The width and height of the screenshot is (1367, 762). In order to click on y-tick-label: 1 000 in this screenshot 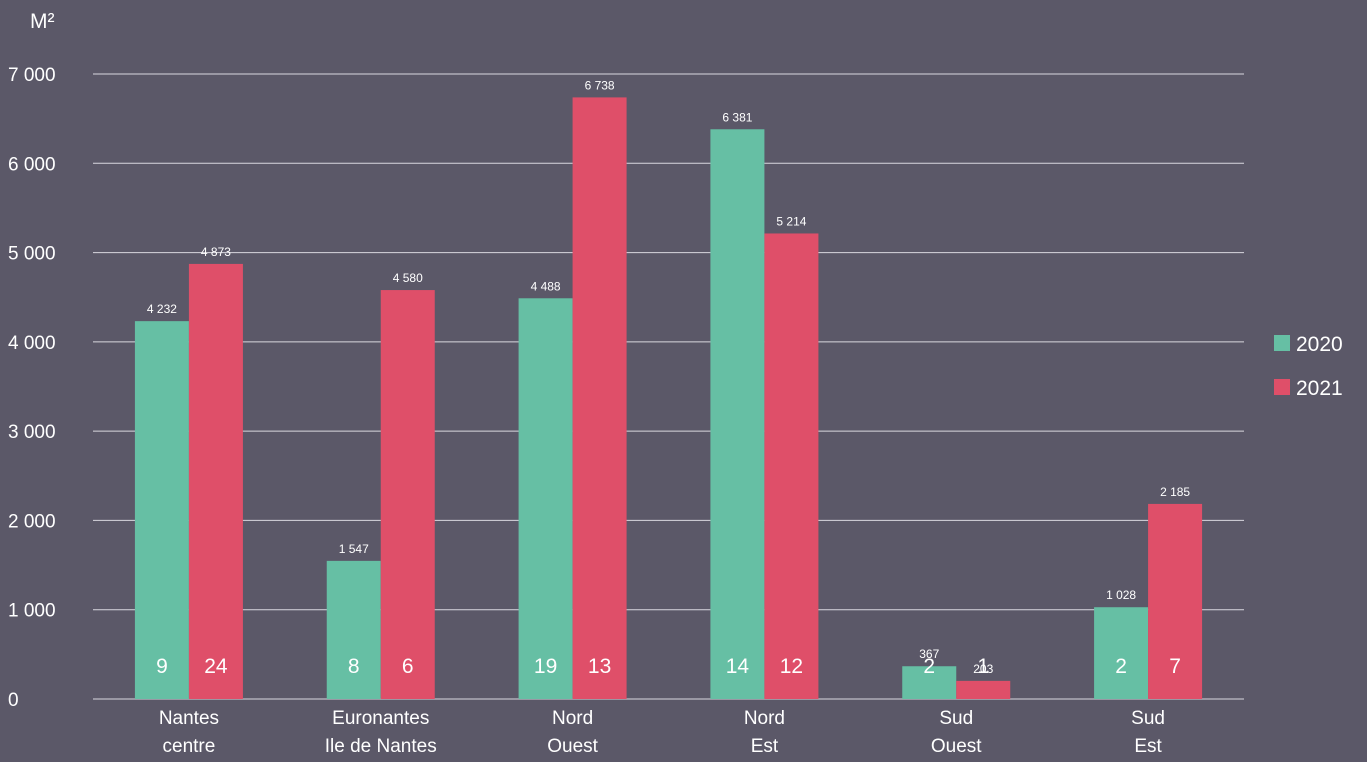, I will do `click(32, 611)`.